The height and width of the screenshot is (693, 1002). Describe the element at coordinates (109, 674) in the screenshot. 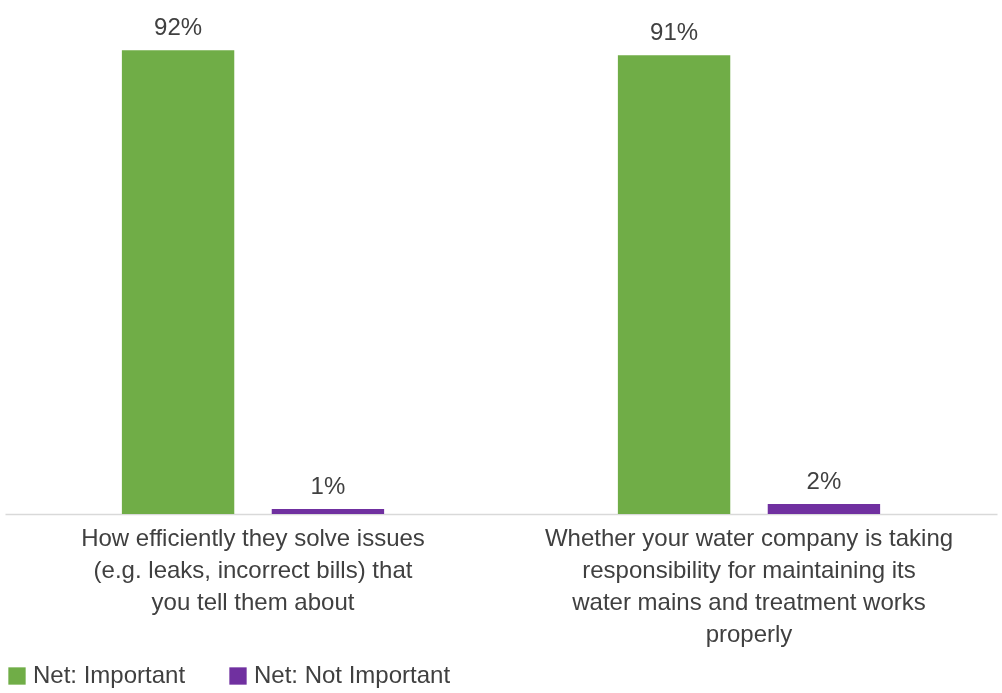

I see `legend-label: Net: Important` at that location.